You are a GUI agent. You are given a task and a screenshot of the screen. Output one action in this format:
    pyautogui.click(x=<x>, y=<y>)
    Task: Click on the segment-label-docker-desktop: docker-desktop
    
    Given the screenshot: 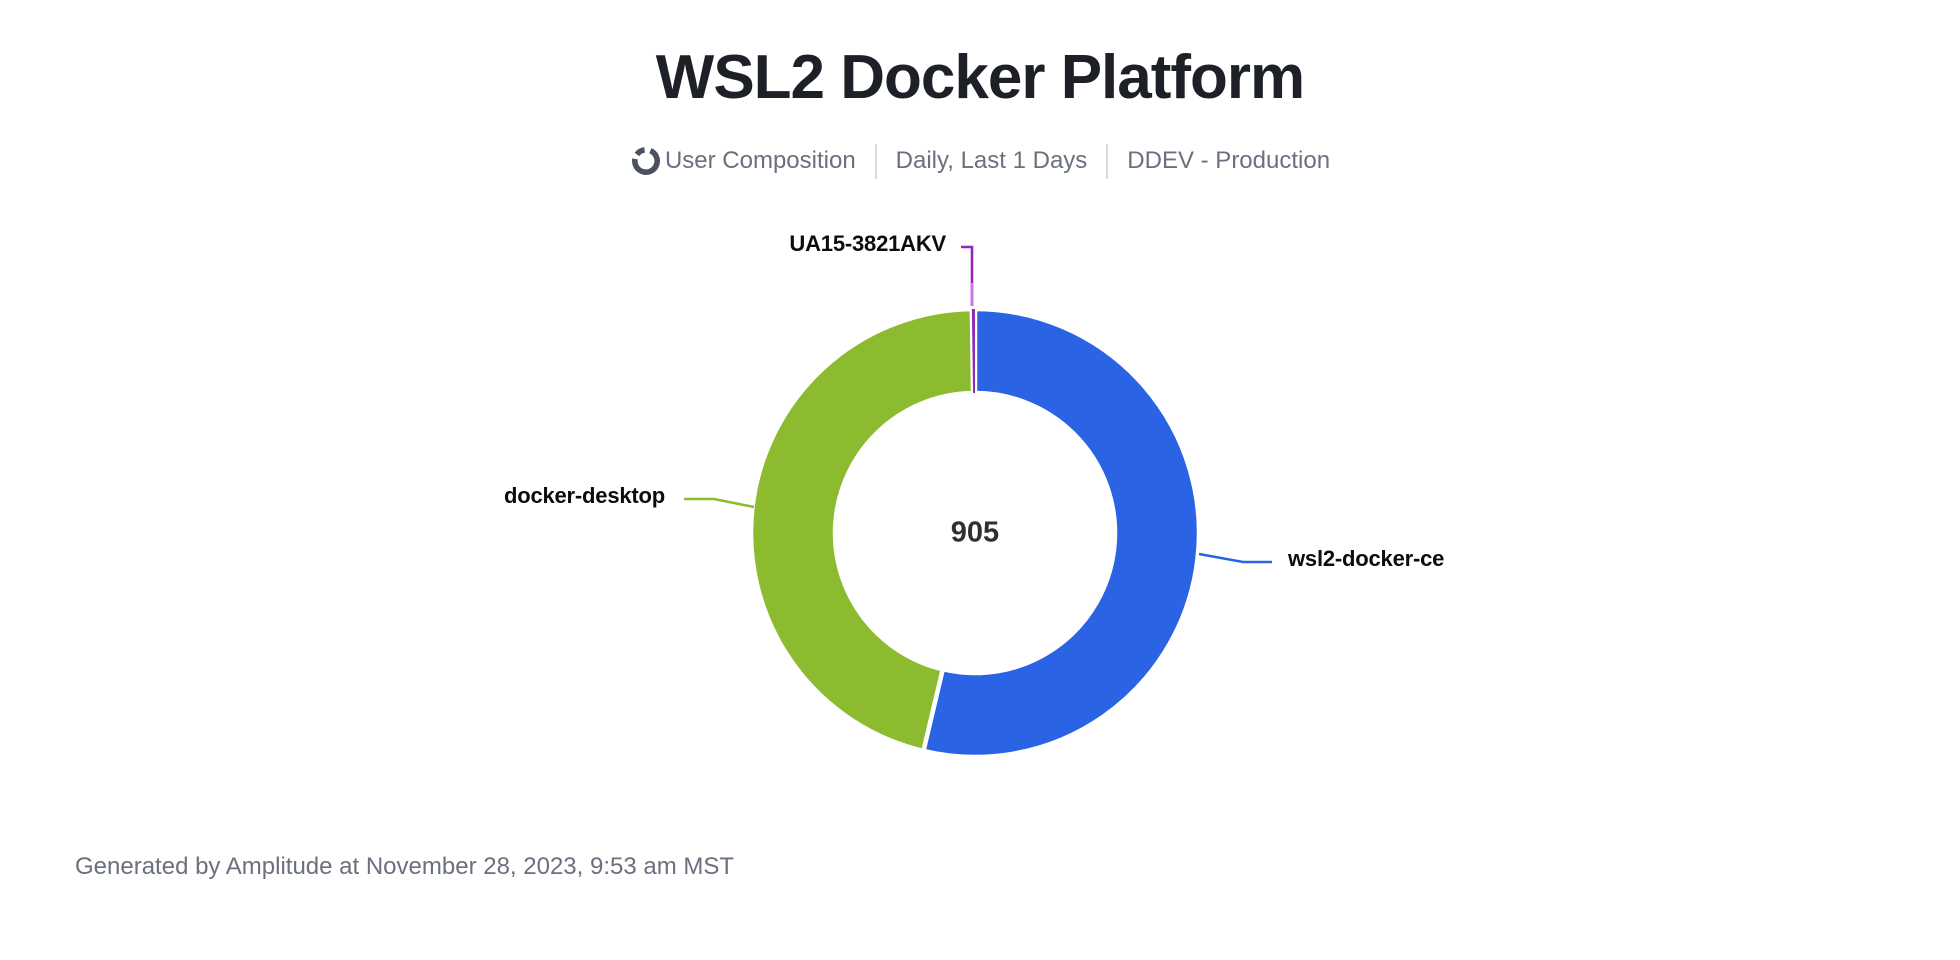 What is the action you would take?
    pyautogui.click(x=584, y=495)
    